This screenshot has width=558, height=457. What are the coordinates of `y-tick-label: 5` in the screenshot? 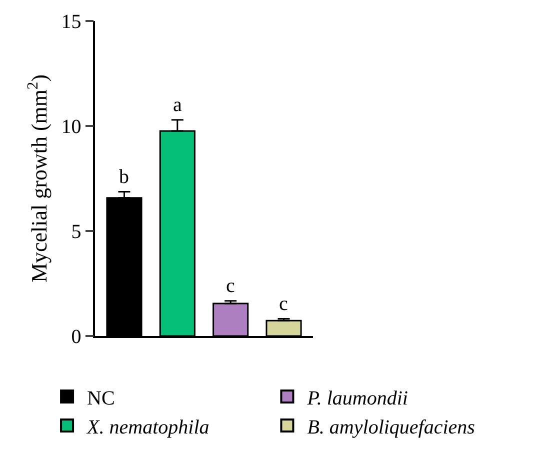 It's located at (76, 232).